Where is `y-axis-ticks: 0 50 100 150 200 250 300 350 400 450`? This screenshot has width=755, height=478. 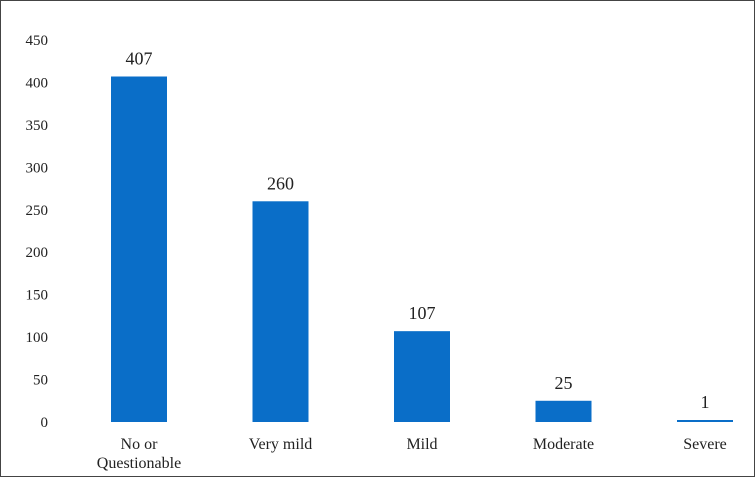 y-axis-ticks: 0 50 100 150 200 250 300 350 400 450 is located at coordinates (37, 232).